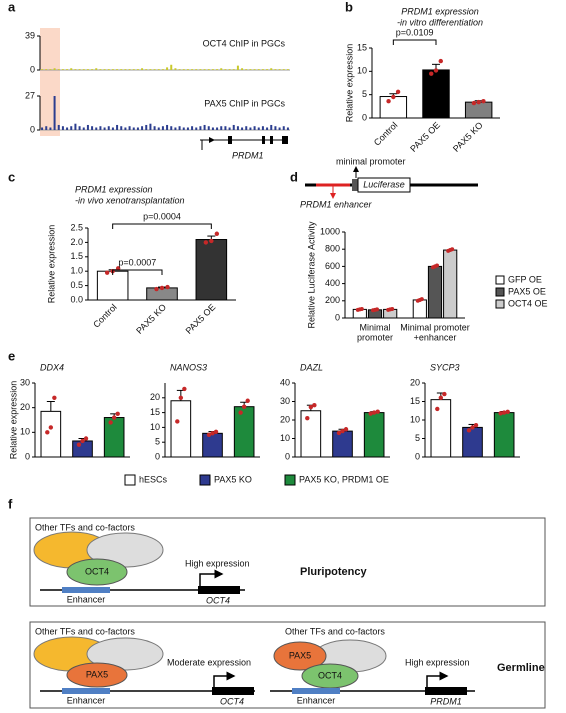  I want to click on p-value: p=0.0109, so click(415, 32).